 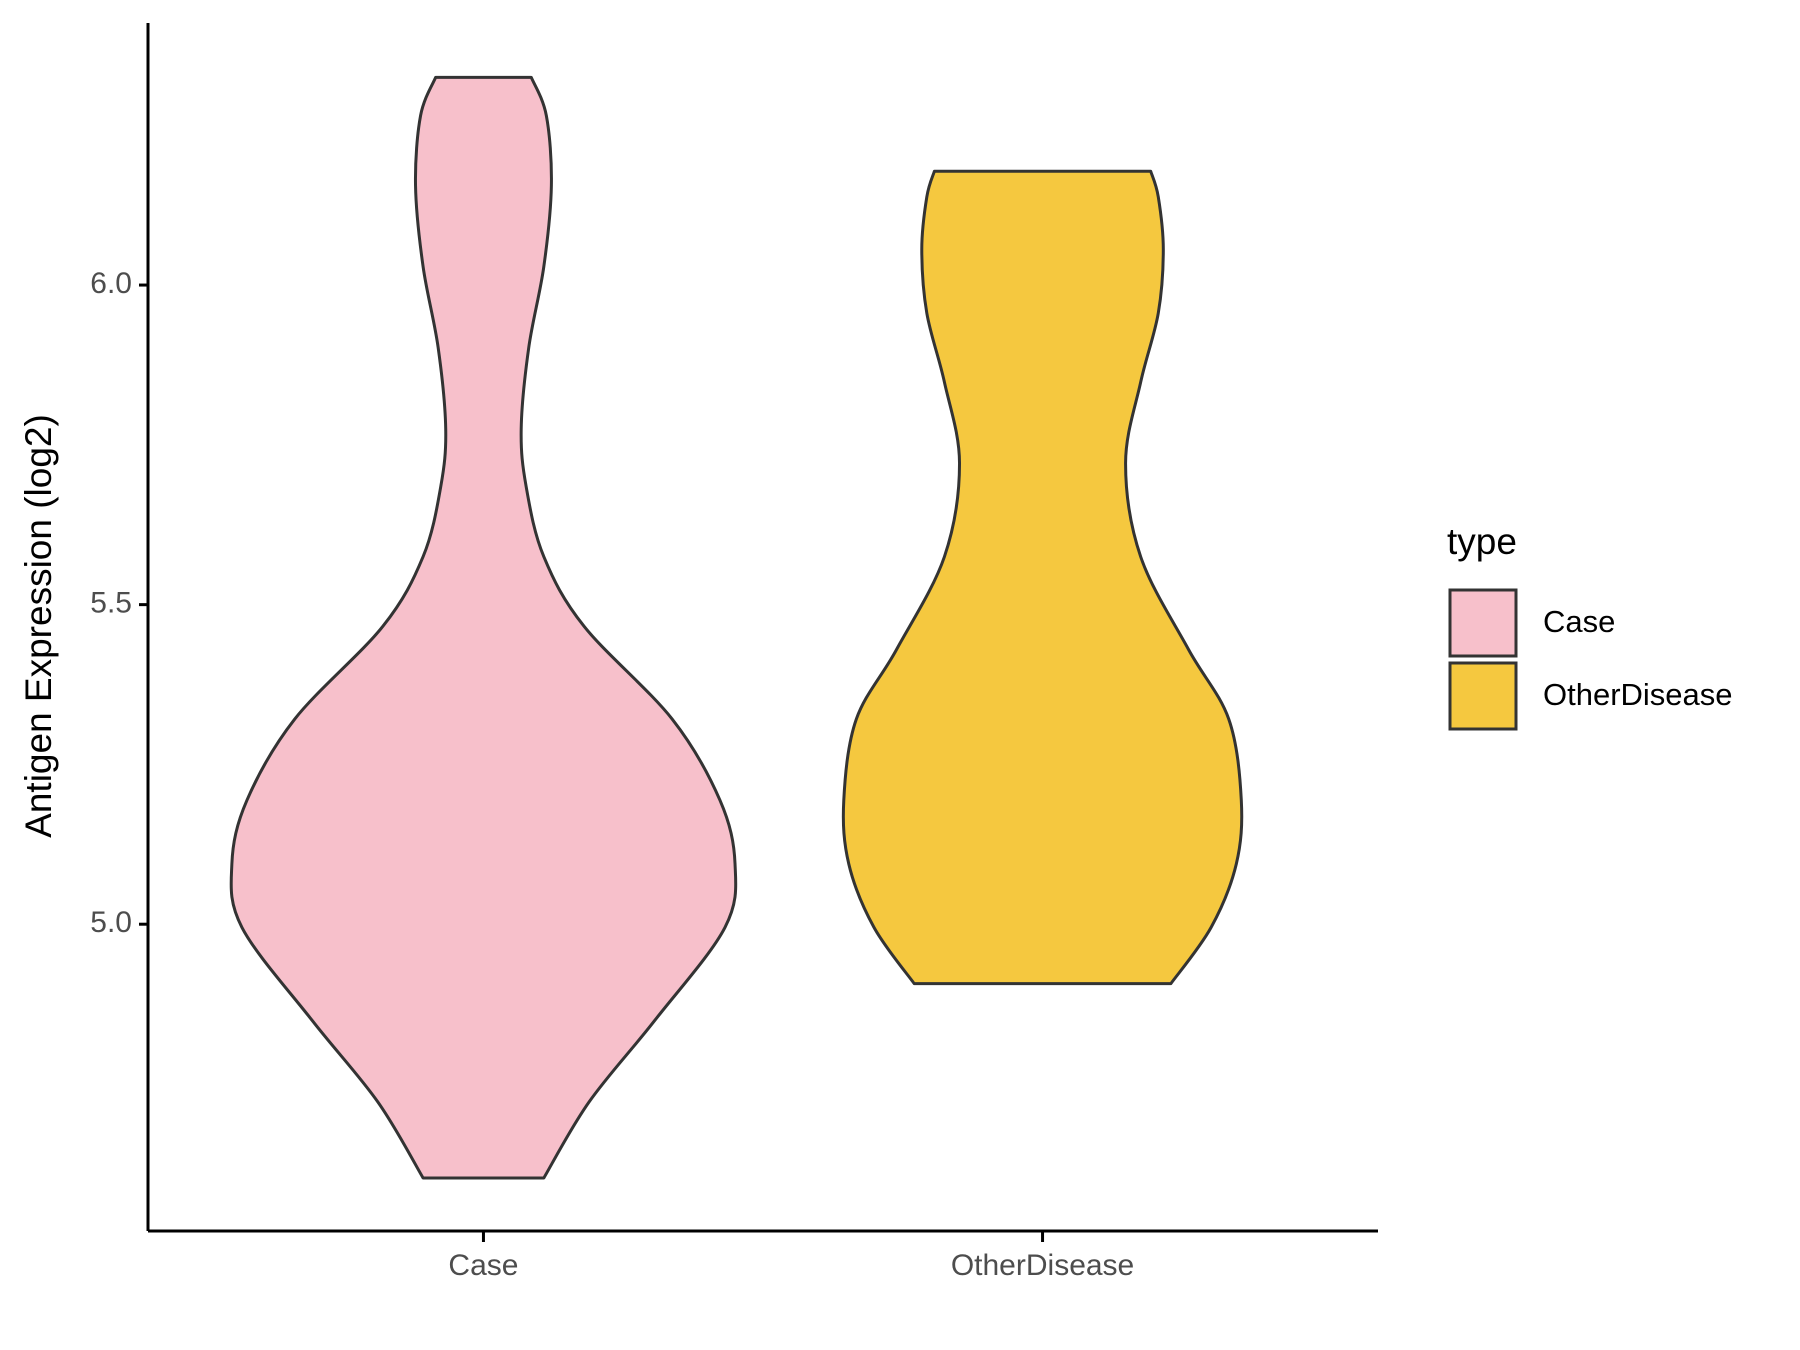 What do you see at coordinates (1042, 577) in the screenshot?
I see `violin` at bounding box center [1042, 577].